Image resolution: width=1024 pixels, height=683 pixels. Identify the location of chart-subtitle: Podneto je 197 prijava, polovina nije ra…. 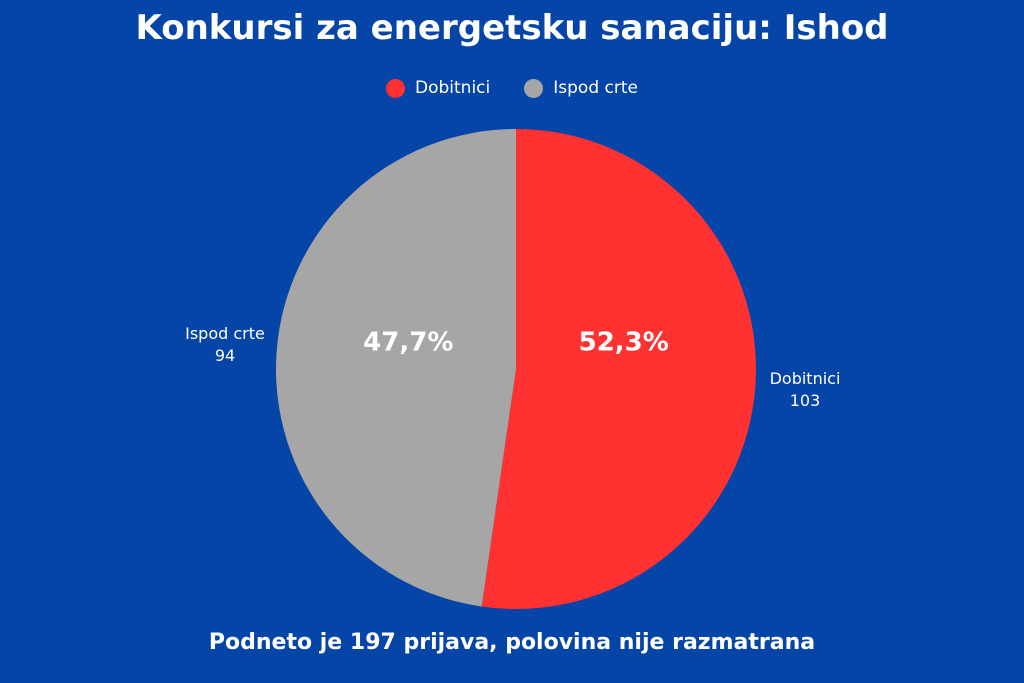
(512, 642).